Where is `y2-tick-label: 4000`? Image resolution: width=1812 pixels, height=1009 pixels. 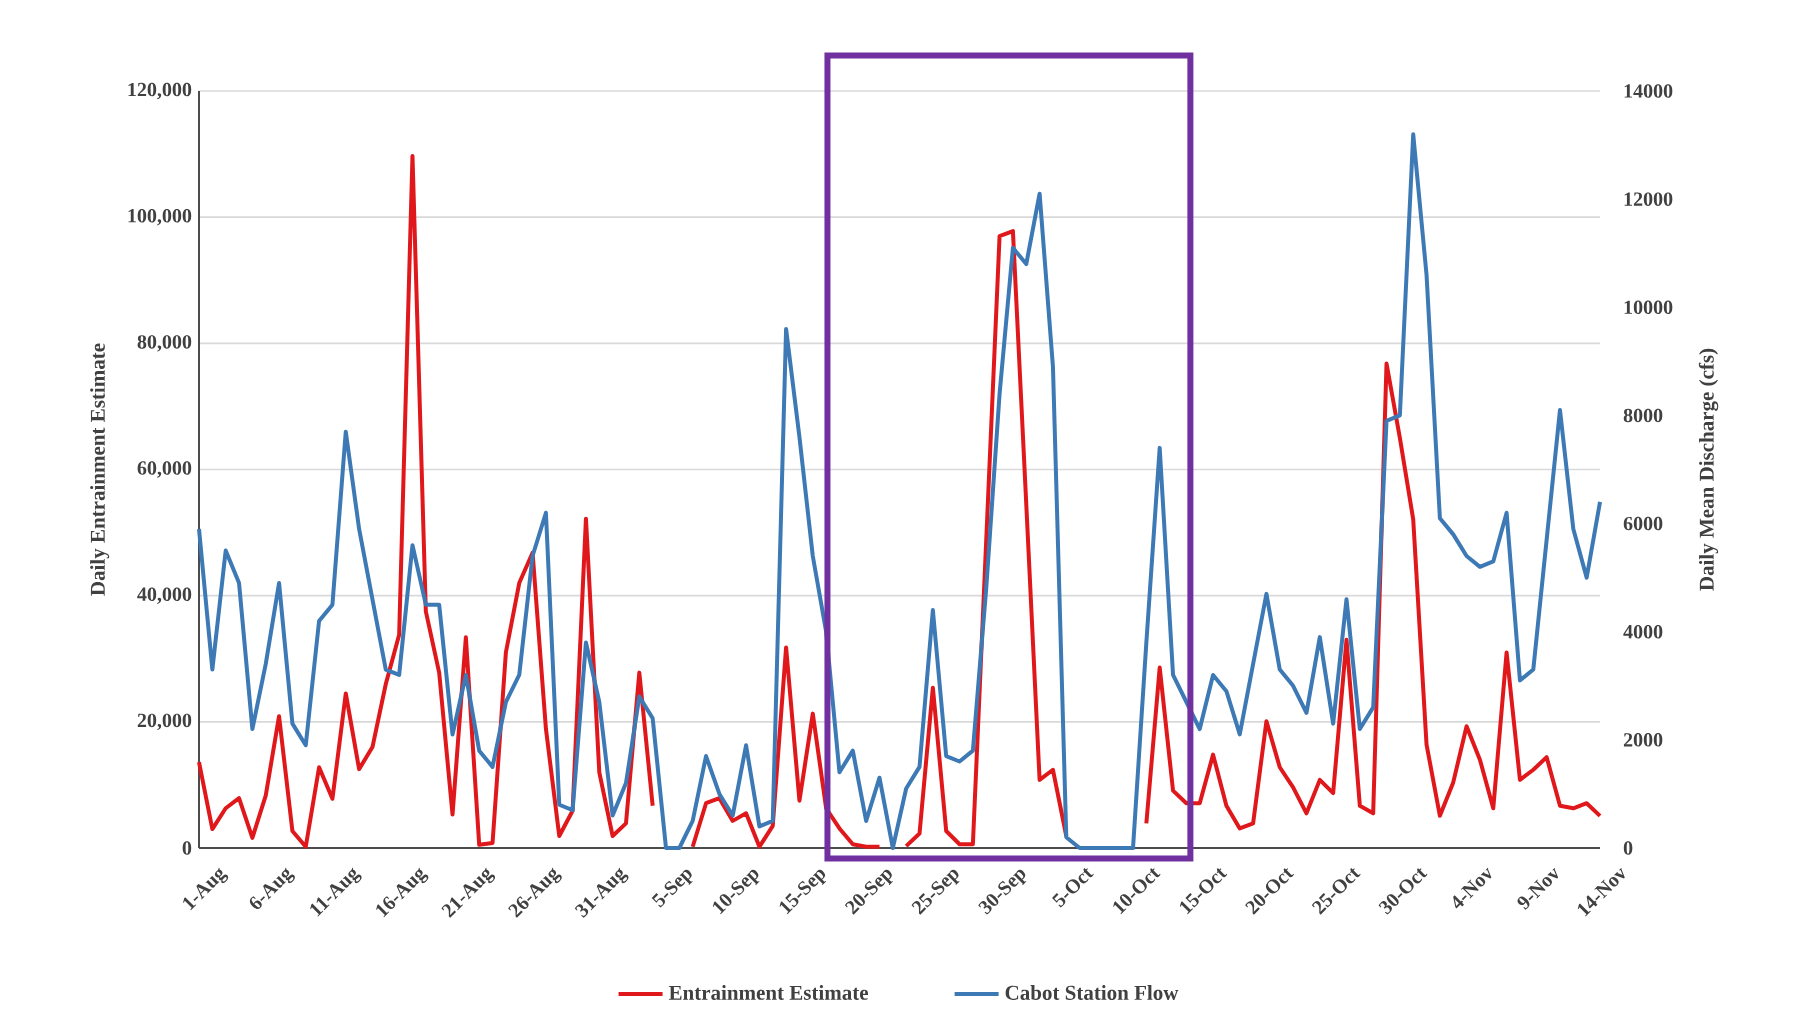
y2-tick-label: 4000 is located at coordinates (1643, 631).